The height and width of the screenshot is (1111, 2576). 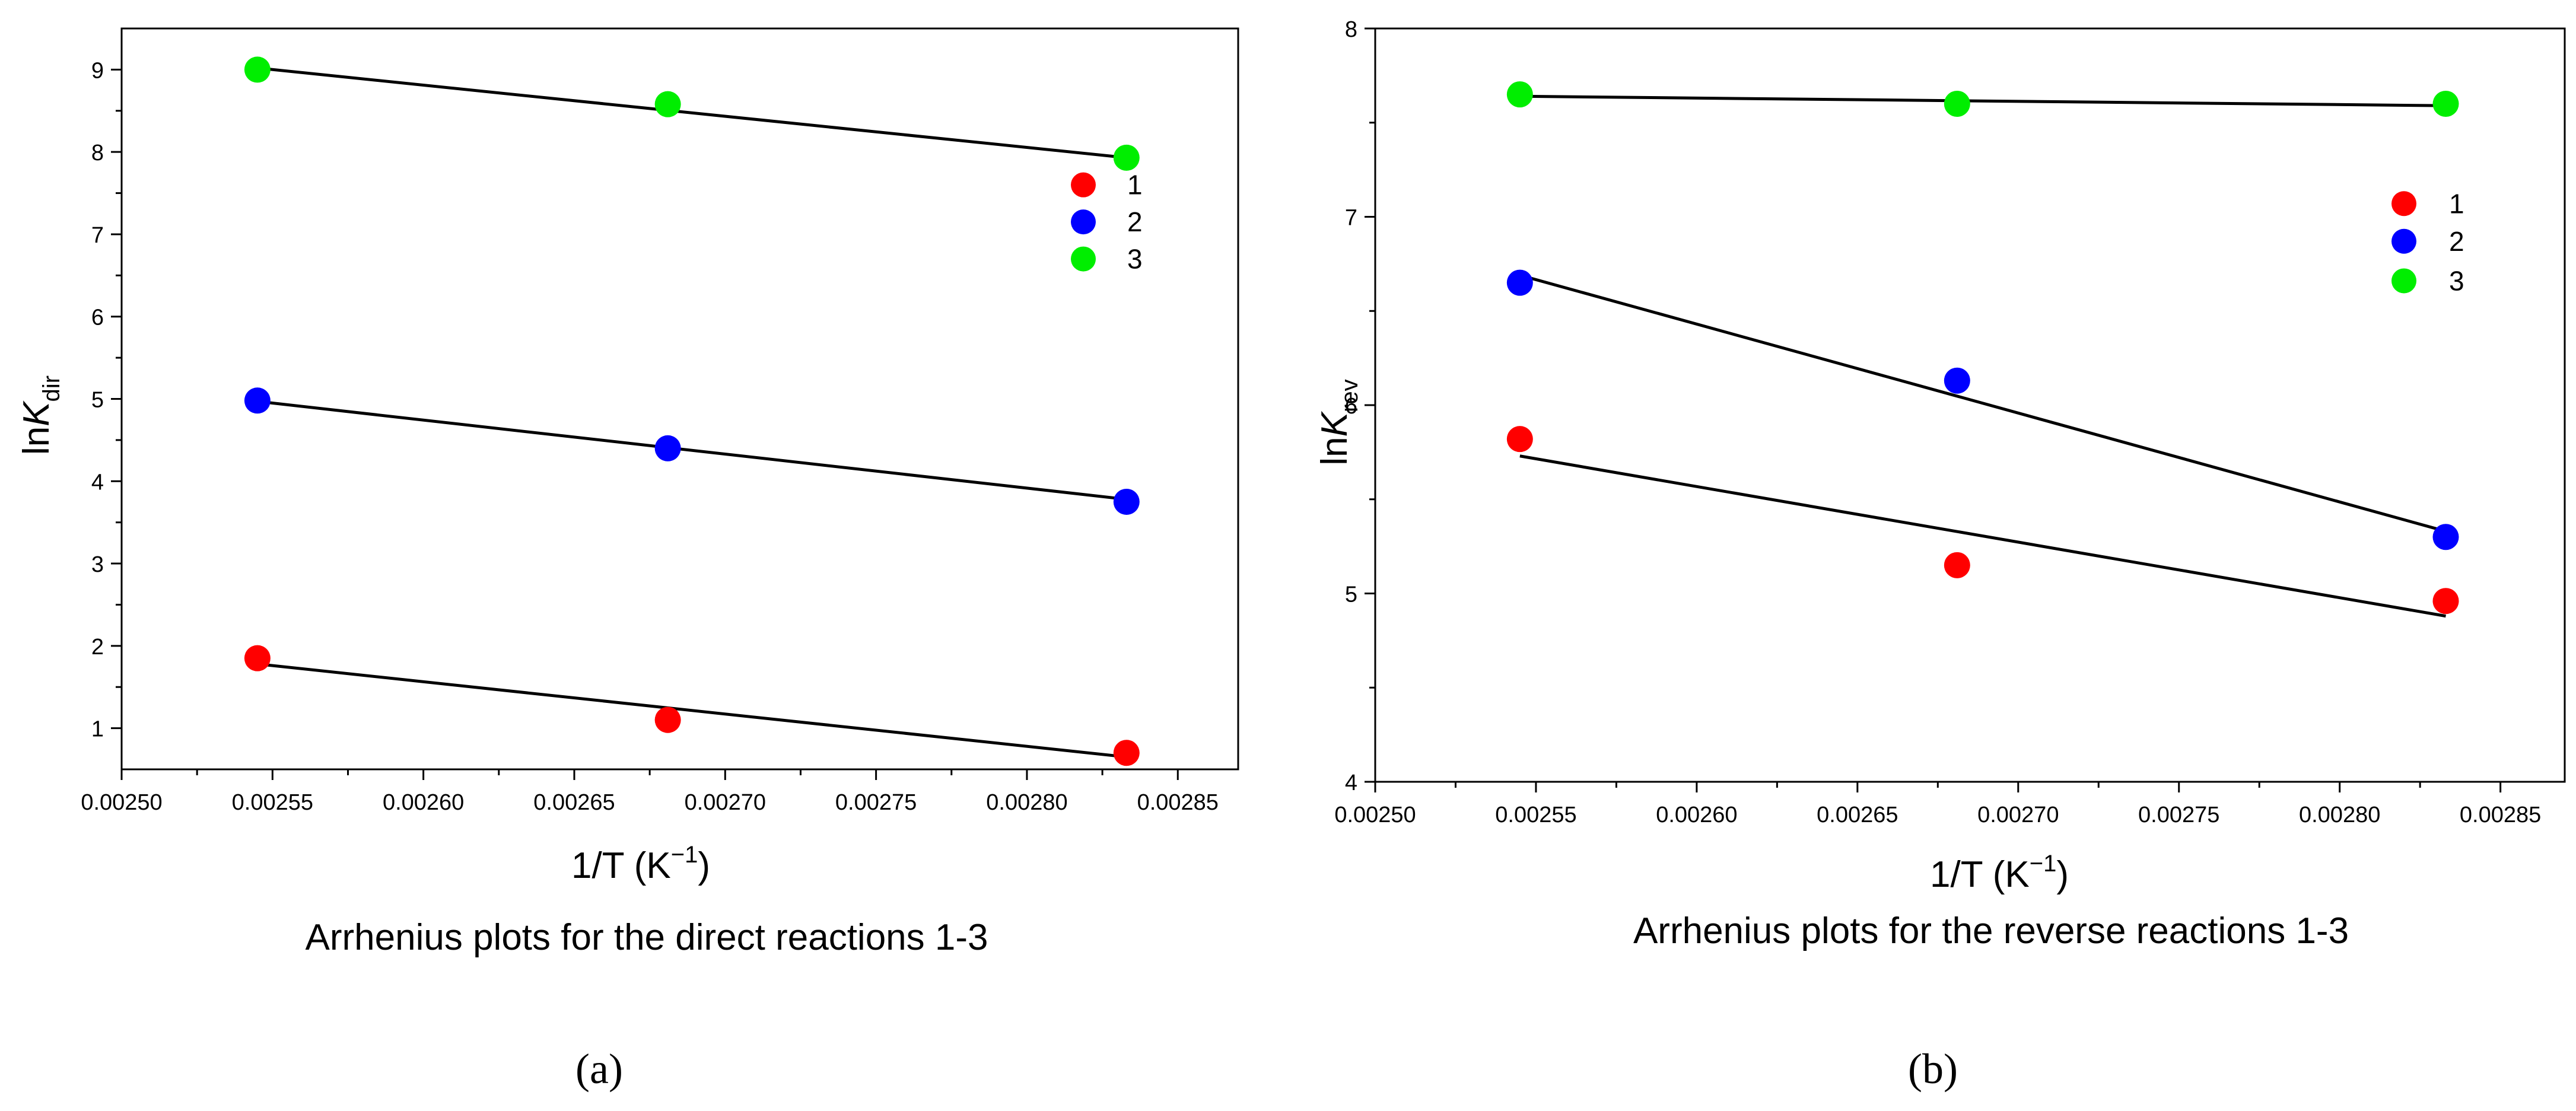 What do you see at coordinates (97, 729) in the screenshot?
I see `y-tick-label: 1` at bounding box center [97, 729].